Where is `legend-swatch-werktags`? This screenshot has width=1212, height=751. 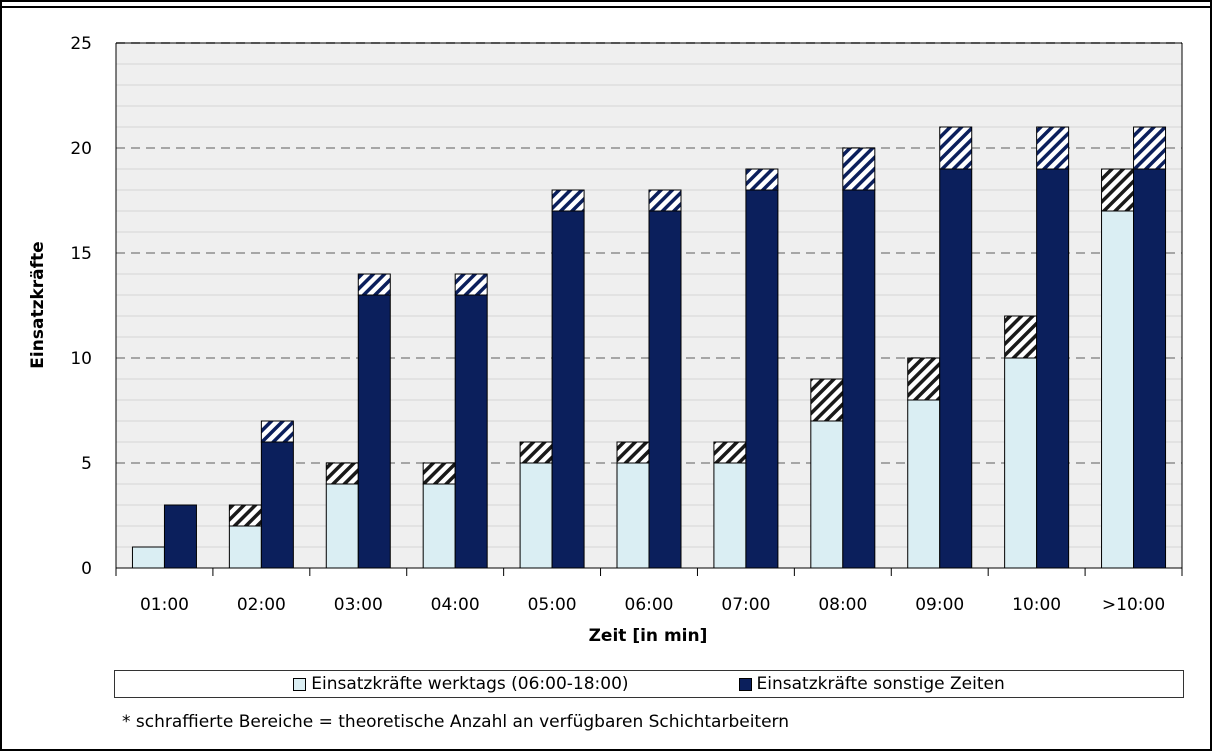 legend-swatch-werktags is located at coordinates (300, 684).